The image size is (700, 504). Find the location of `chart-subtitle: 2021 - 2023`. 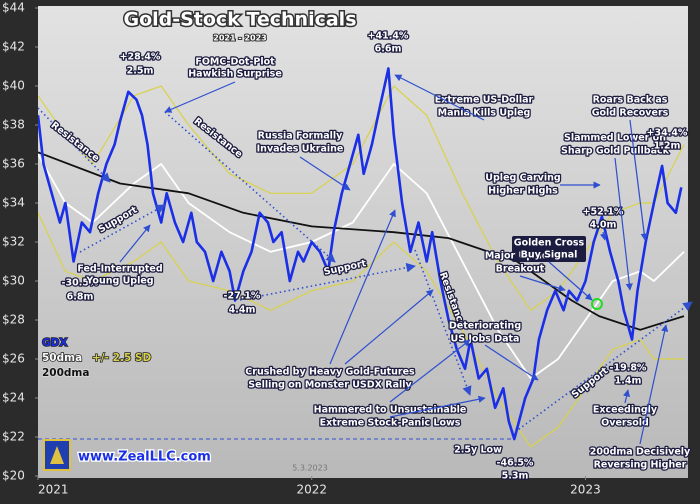

chart-subtitle: 2021 - 2023 is located at coordinates (239, 38).